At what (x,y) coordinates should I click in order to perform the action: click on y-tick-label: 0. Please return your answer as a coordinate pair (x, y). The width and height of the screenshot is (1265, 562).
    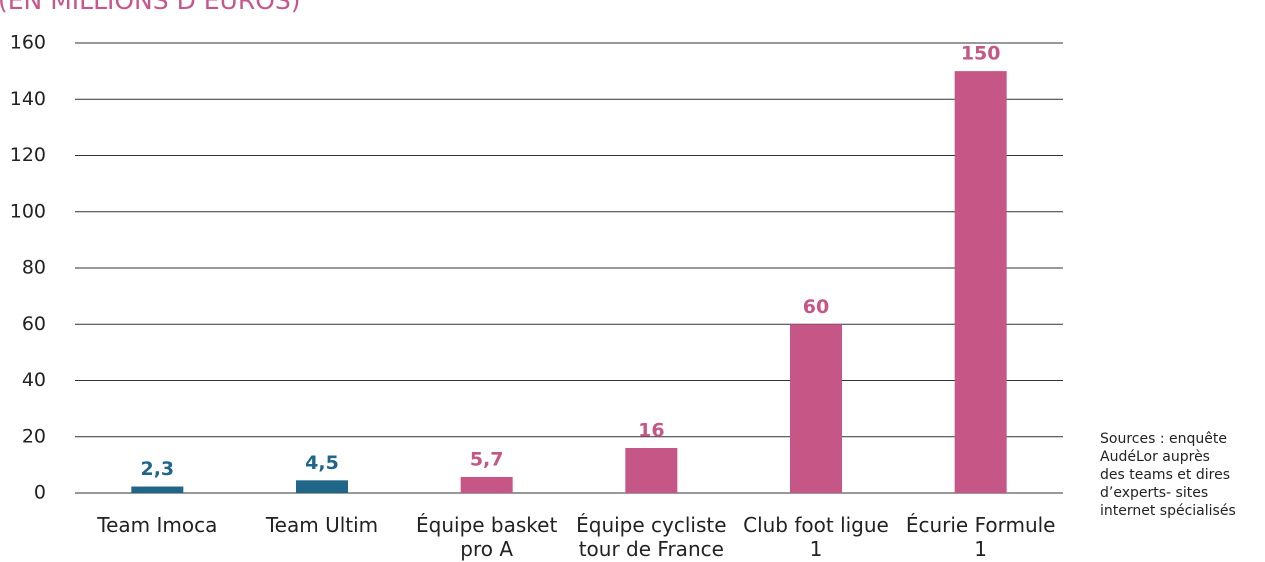
    Looking at the image, I should click on (40, 493).